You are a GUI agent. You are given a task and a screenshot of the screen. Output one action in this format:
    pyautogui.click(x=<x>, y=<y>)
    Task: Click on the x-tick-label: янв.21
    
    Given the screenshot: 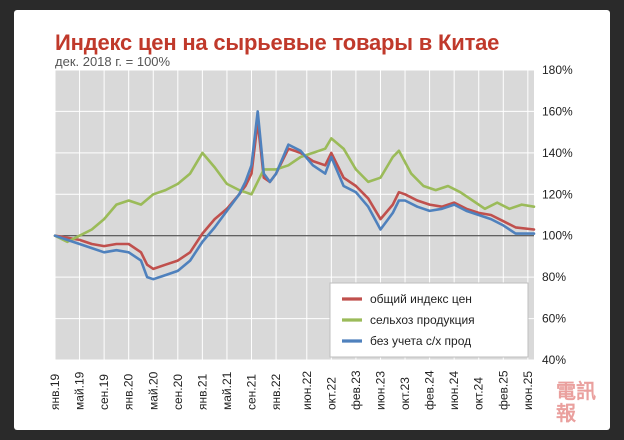 What is the action you would take?
    pyautogui.click(x=202, y=391)
    